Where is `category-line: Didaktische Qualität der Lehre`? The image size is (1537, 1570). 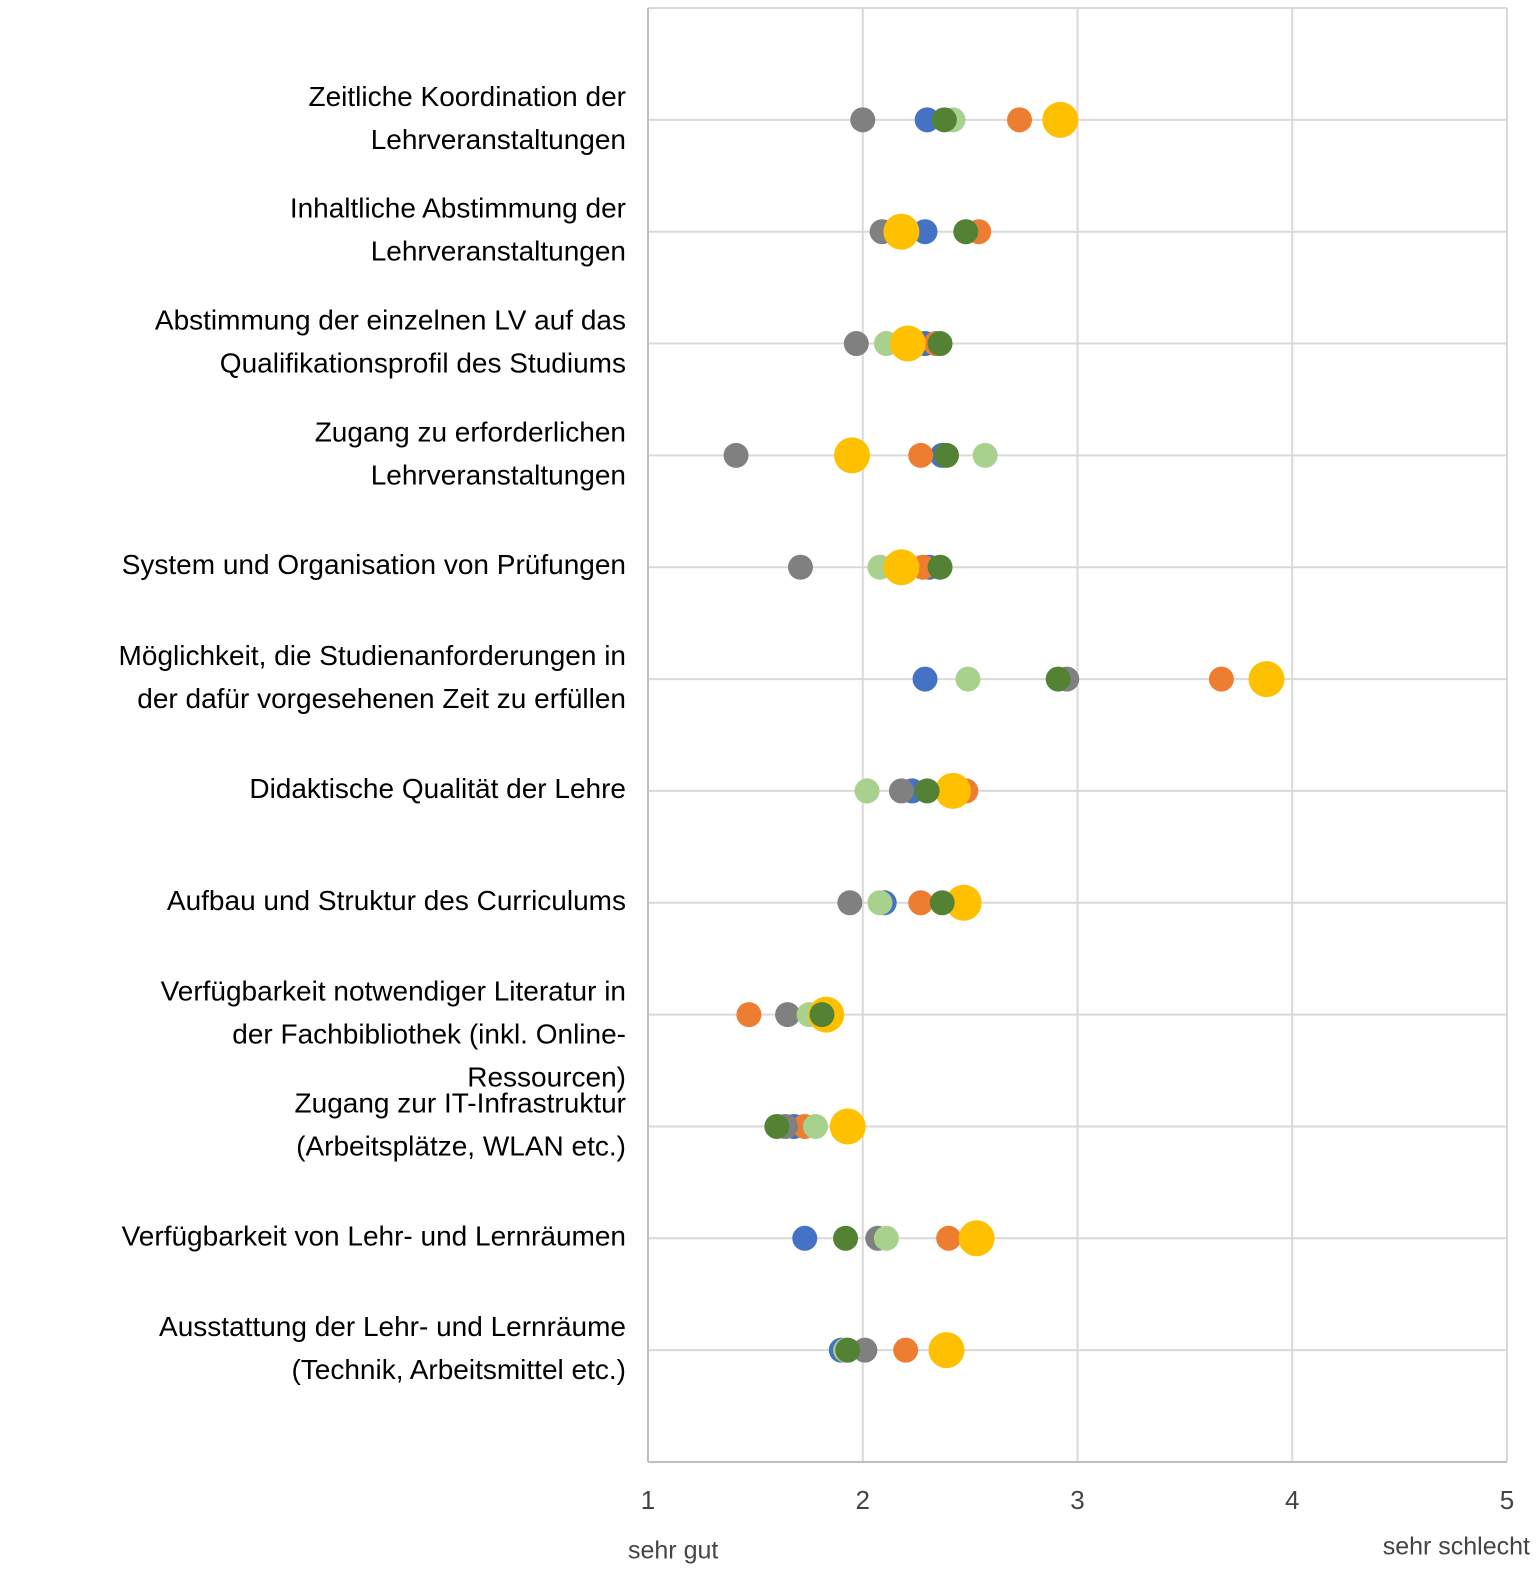
category-line: Didaktische Qualität der Lehre is located at coordinates (437, 788).